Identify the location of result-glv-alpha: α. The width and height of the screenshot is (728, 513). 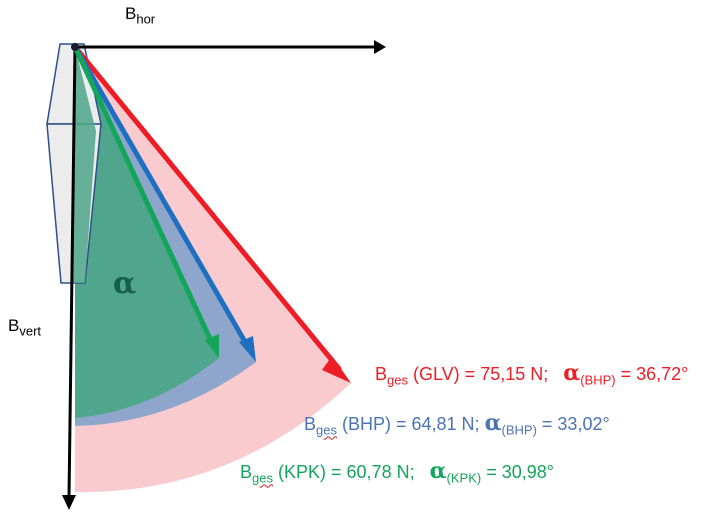
(572, 373).